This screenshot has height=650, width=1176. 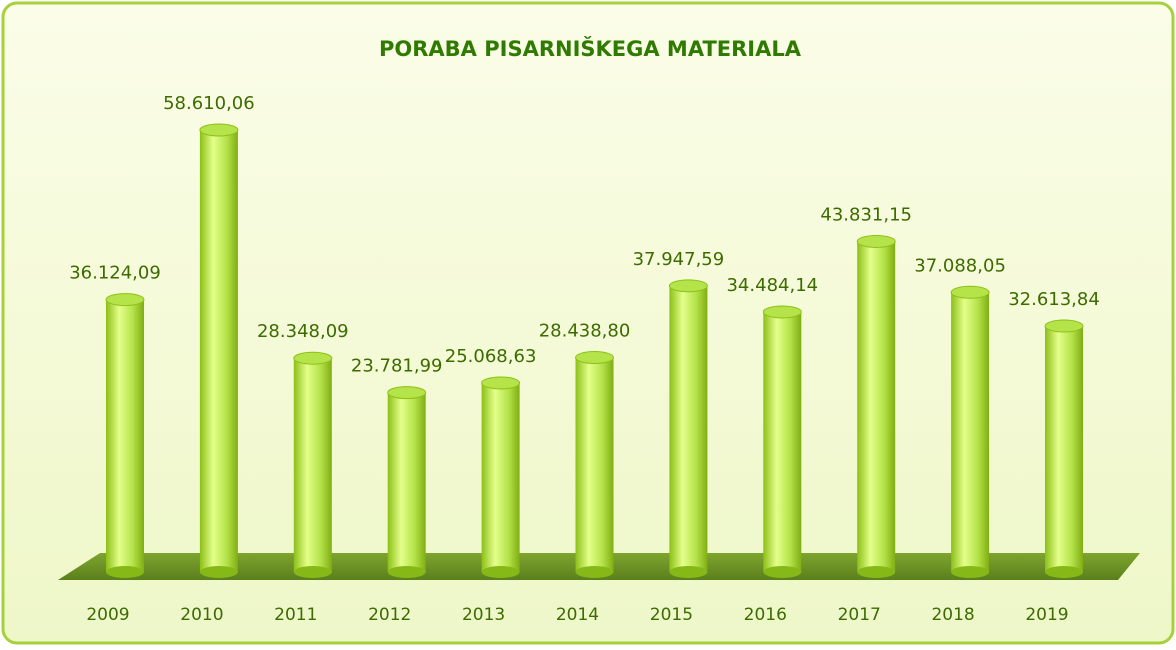 What do you see at coordinates (209, 103) in the screenshot?
I see `value-label: 58.610,06` at bounding box center [209, 103].